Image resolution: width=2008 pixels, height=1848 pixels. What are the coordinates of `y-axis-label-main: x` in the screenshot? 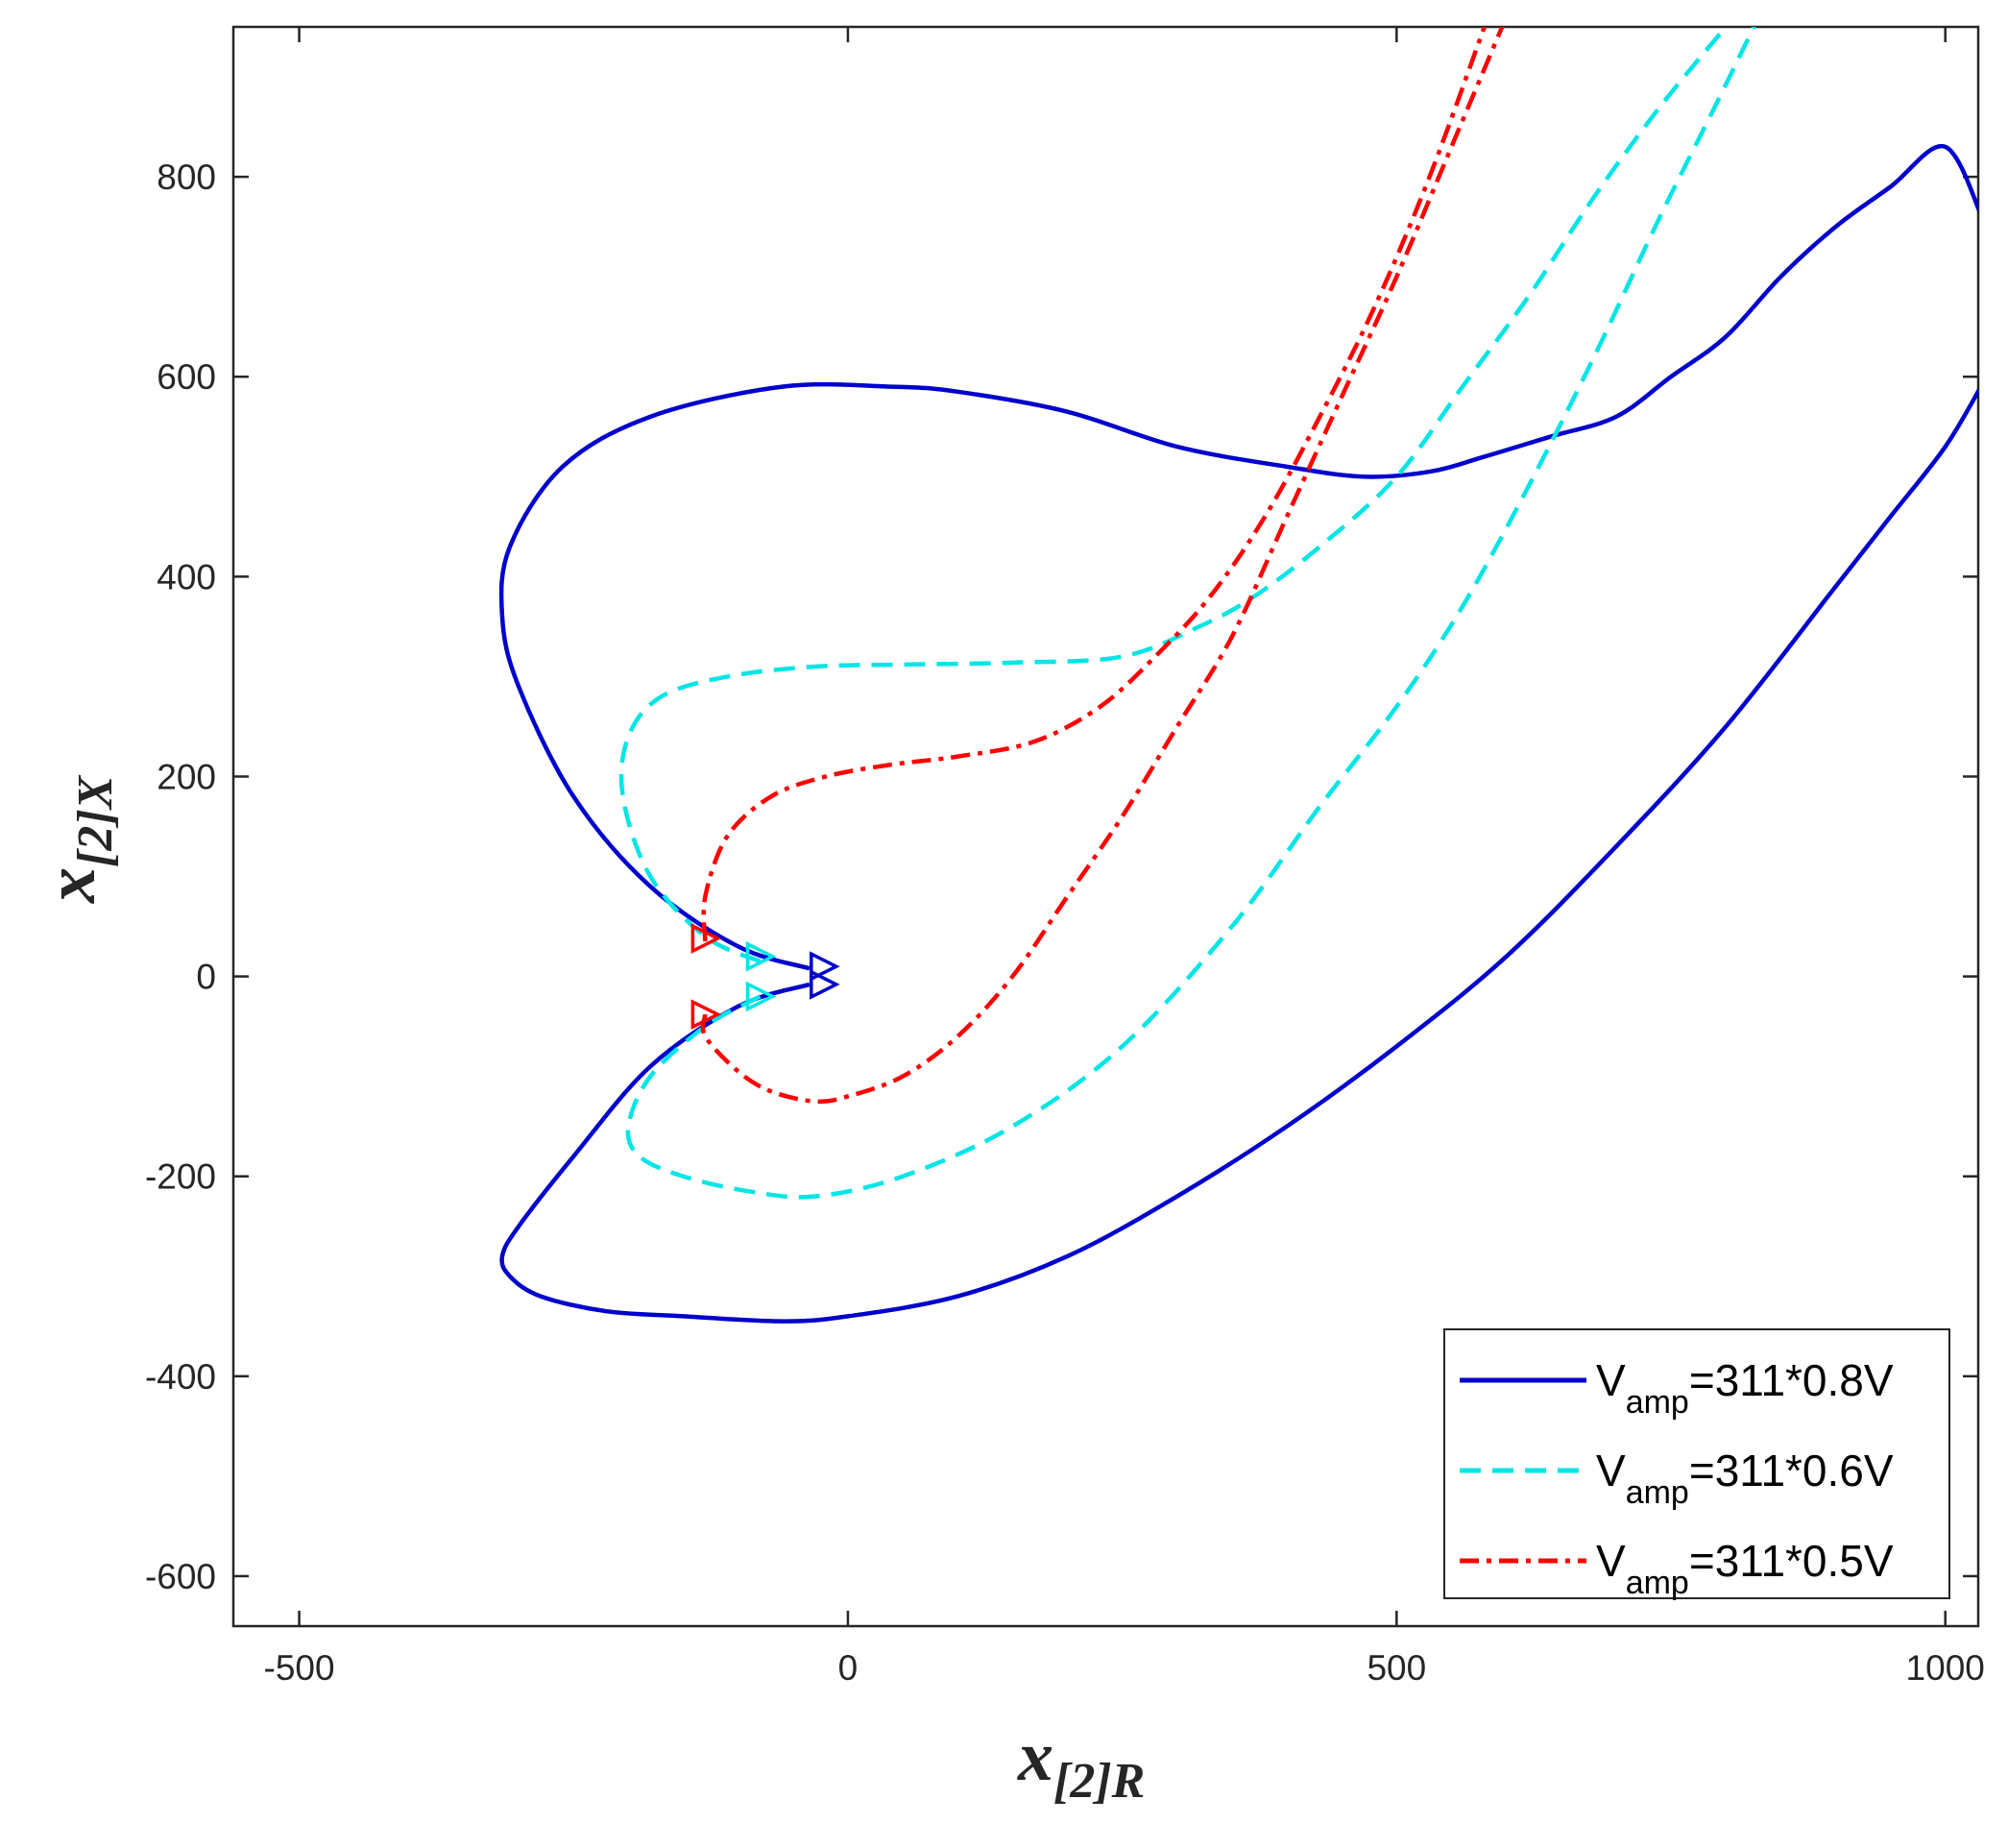 It's located at (71, 885).